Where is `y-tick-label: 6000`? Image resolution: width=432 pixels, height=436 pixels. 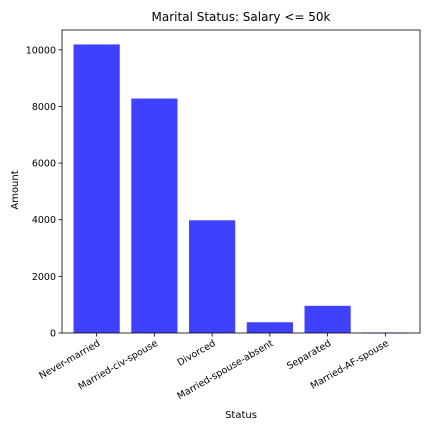 y-tick-label: 6000 is located at coordinates (44, 164).